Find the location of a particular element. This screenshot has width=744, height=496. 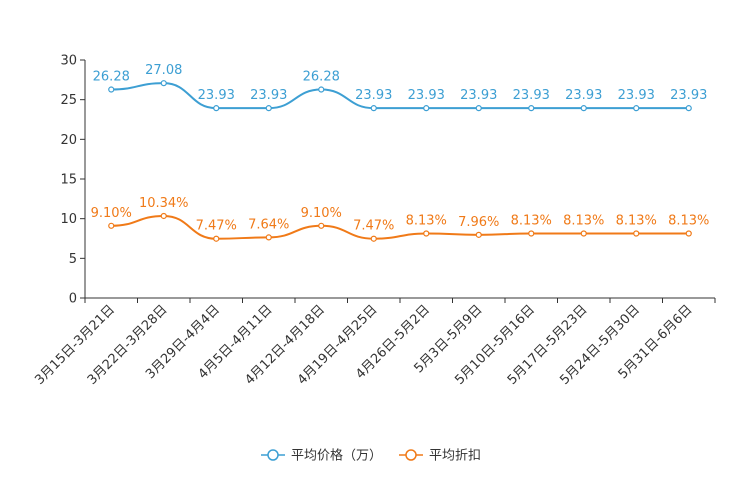

legend: 平均价格（万） 平均折扣 is located at coordinates (371, 456).